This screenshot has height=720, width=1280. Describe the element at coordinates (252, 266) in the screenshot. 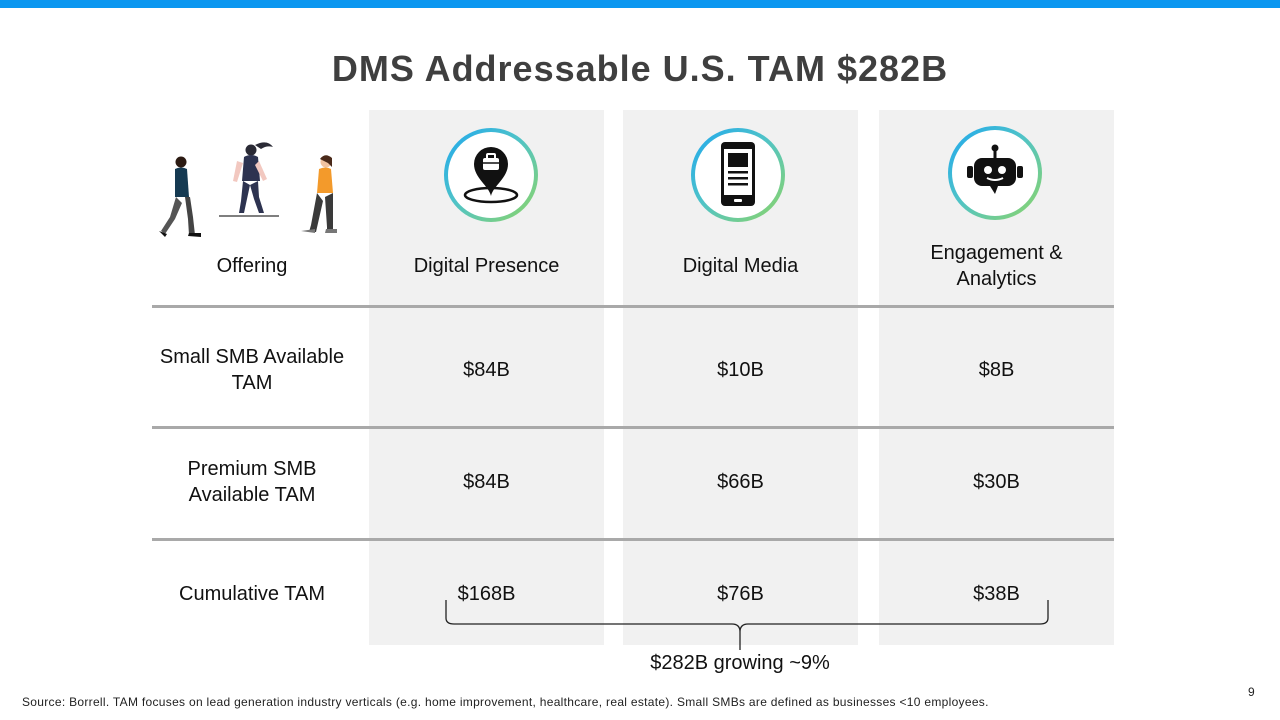

I see `header-offering: Offering` at that location.